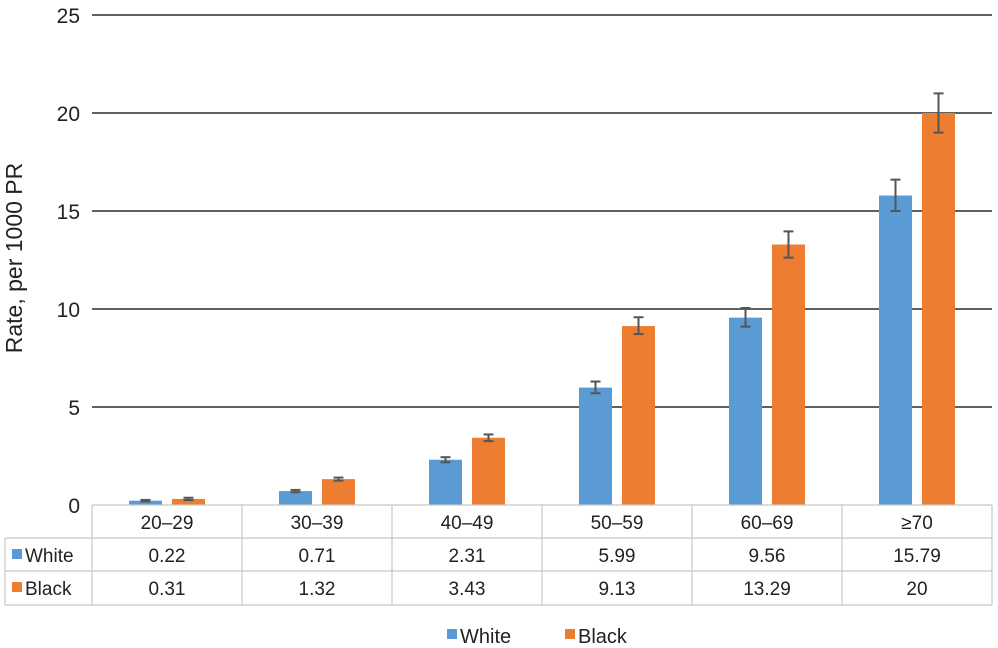  I want to click on table-cell: 0.71, so click(317, 556).